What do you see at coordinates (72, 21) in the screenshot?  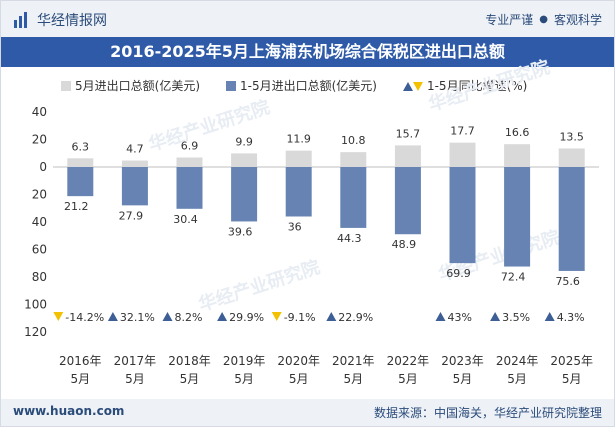 I see `brand-name: 华经情报网` at bounding box center [72, 21].